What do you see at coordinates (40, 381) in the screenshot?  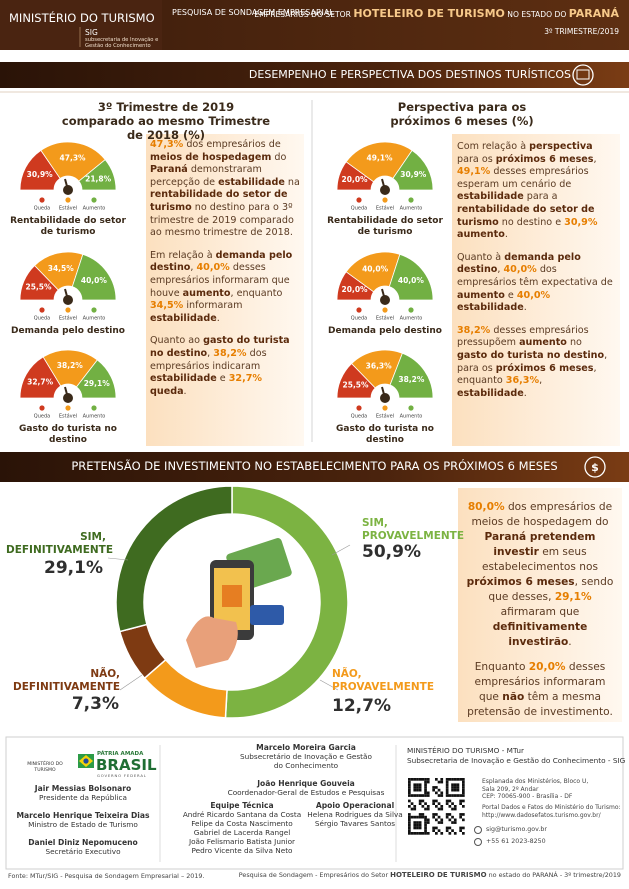 I see `value-label: 32,7%` at bounding box center [40, 381].